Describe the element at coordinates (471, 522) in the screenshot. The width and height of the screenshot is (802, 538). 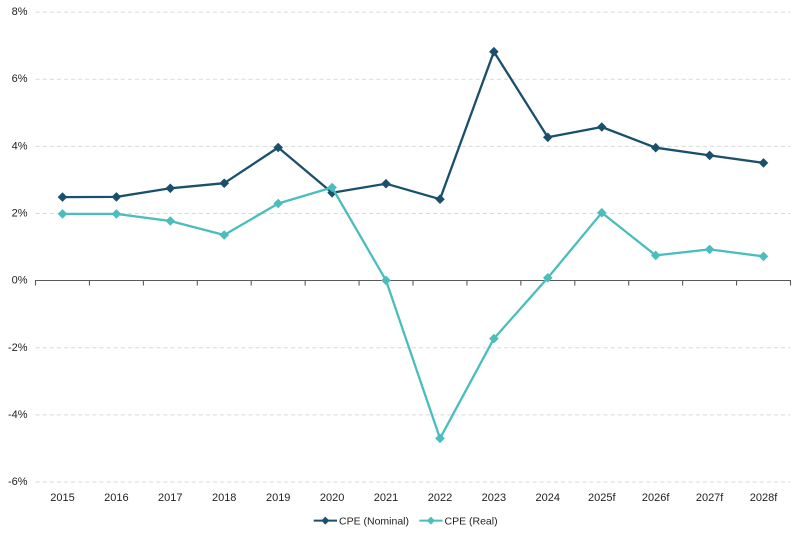
I see `svg-text: CPE (Real)` at that location.